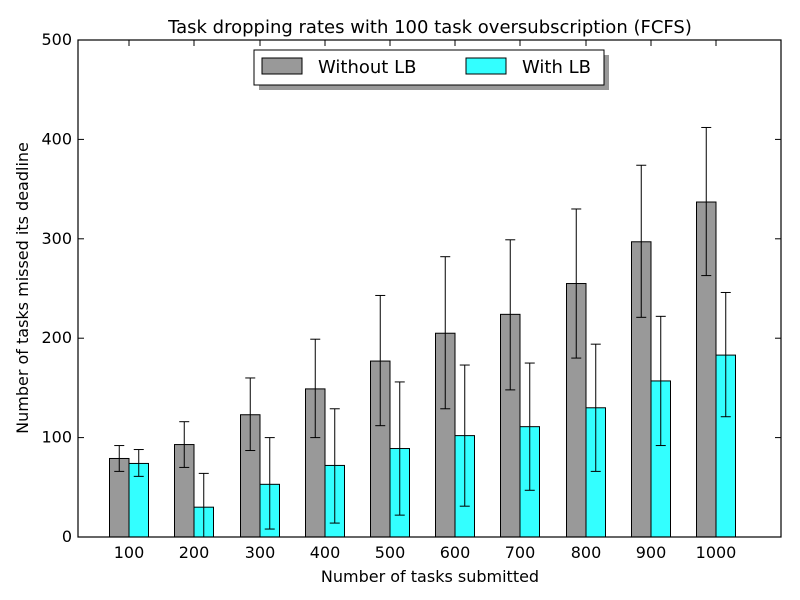 This screenshot has width=800, height=600. I want to click on legend: Without LB With LB, so click(431, 69).